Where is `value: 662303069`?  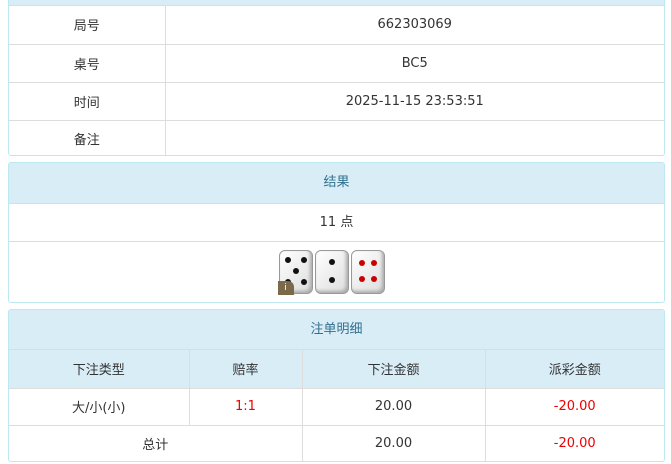
value: 662303069 is located at coordinates (414, 25).